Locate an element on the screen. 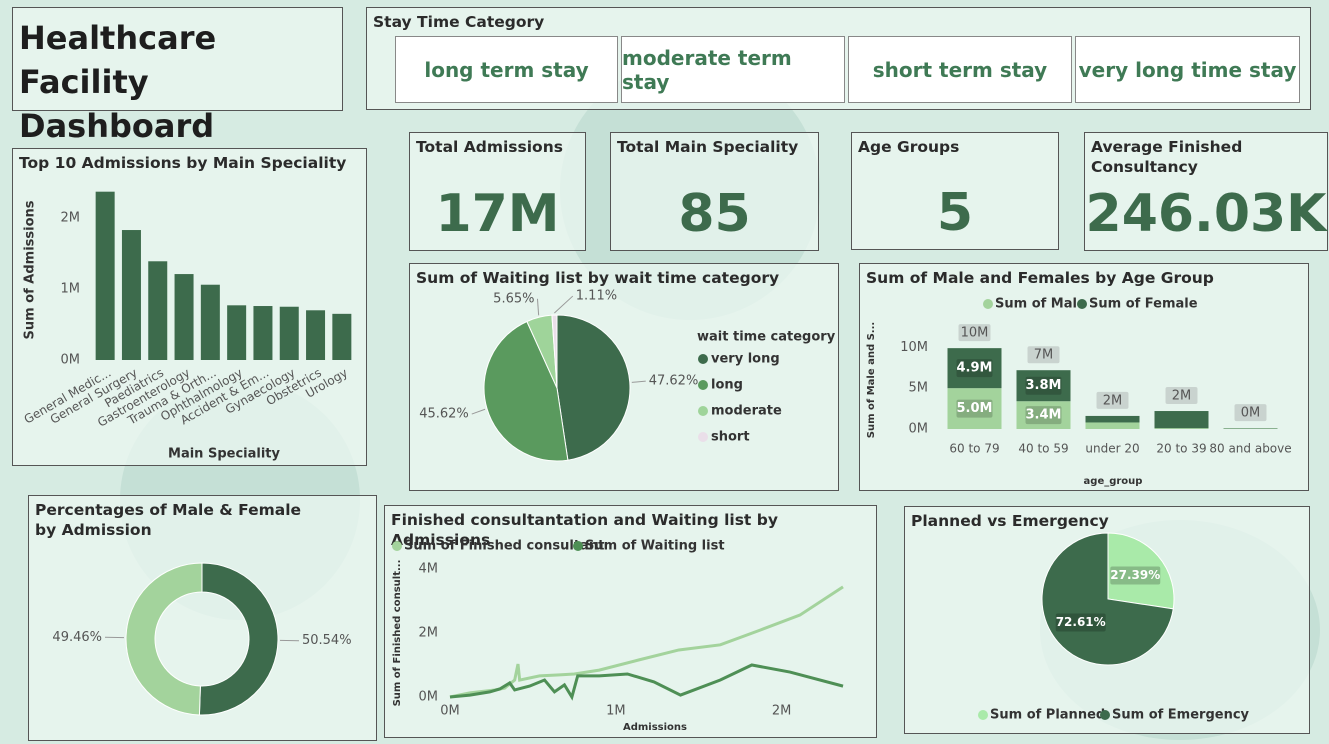  chart-panel: Planned vs Emergency is located at coordinates (1107, 620).